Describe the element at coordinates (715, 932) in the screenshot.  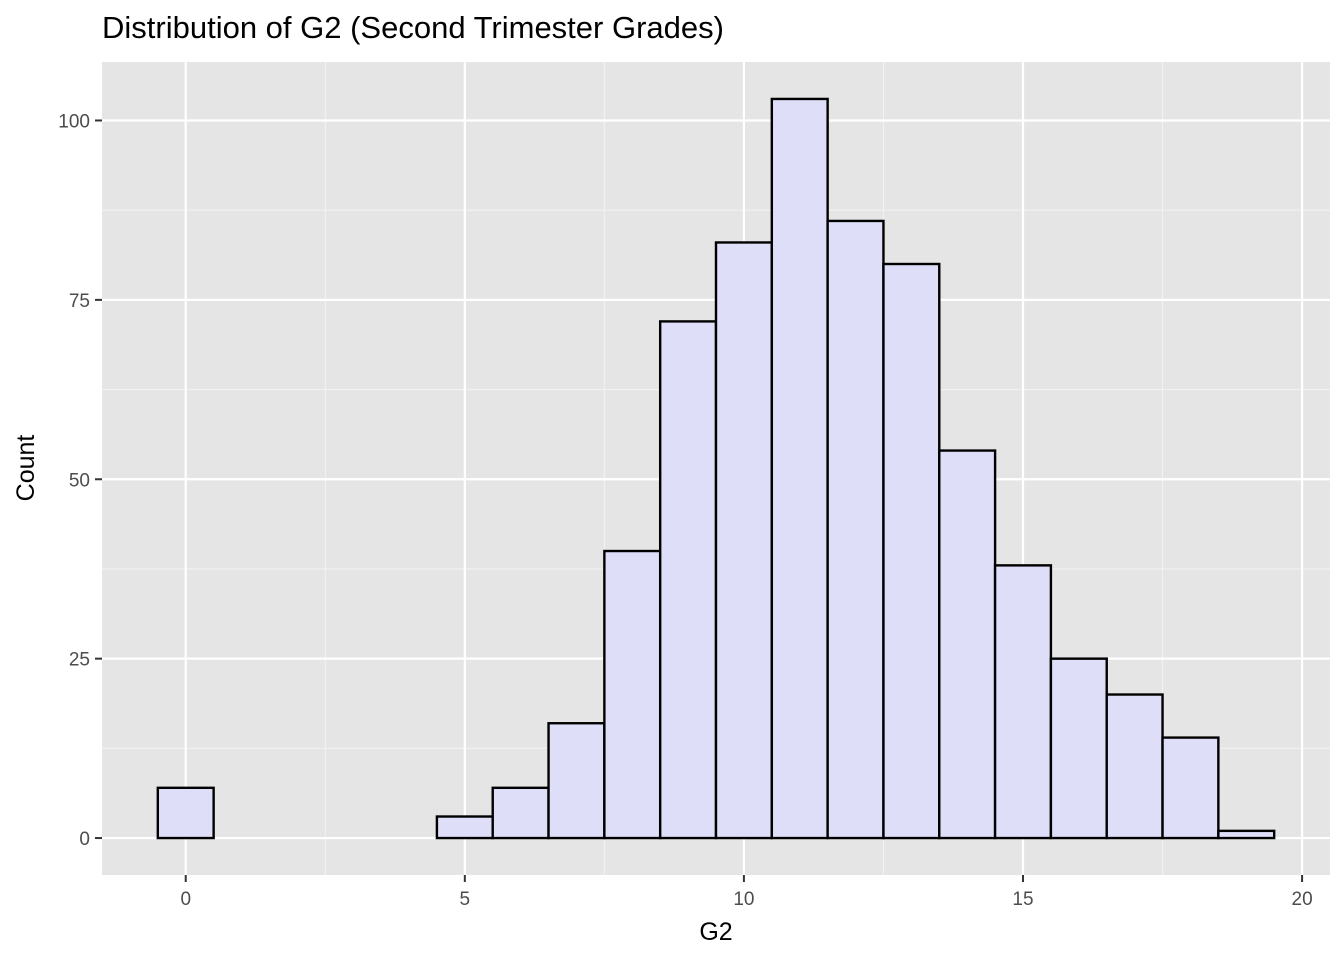
I see `x-axis-title: G2` at that location.